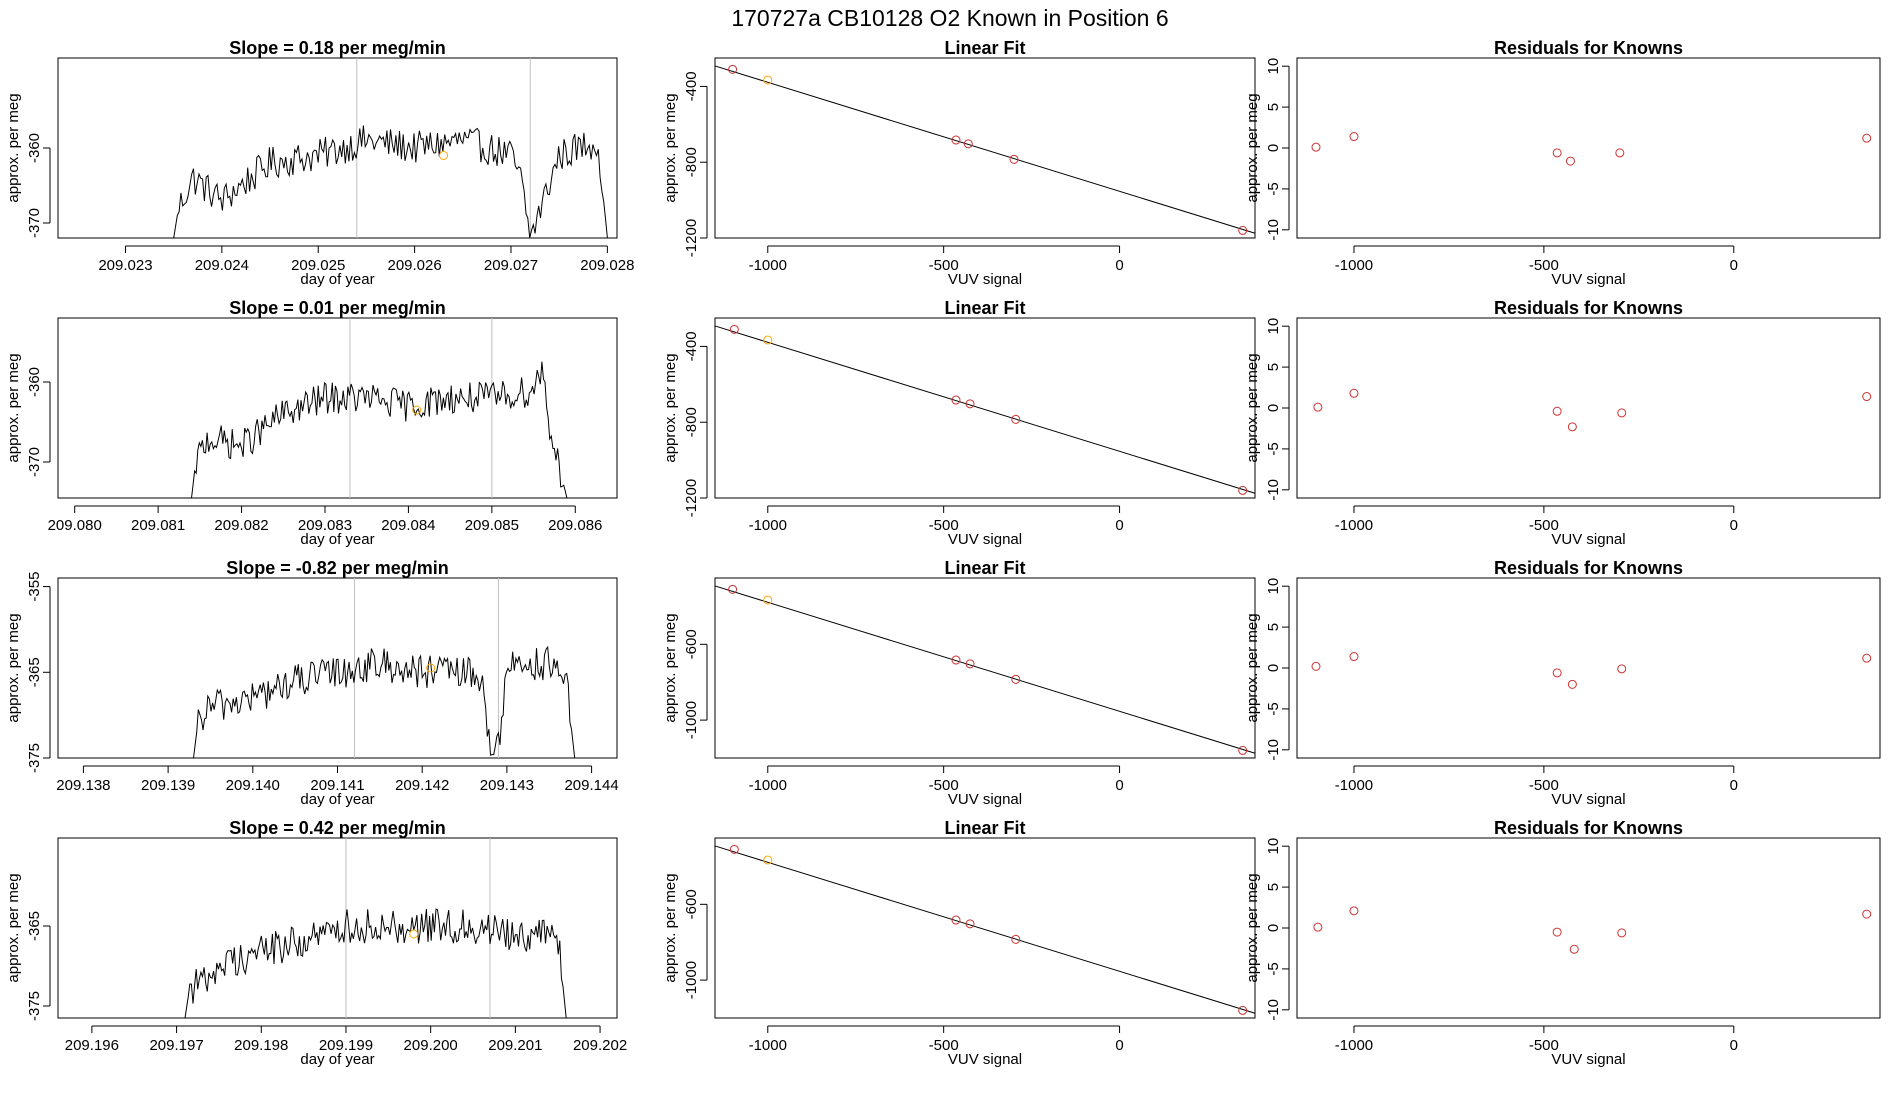 Image resolution: width=1900 pixels, height=1100 pixels. What do you see at coordinates (337, 48) in the screenshot?
I see `panel-title: Slope = 0.18 per meg/min` at bounding box center [337, 48].